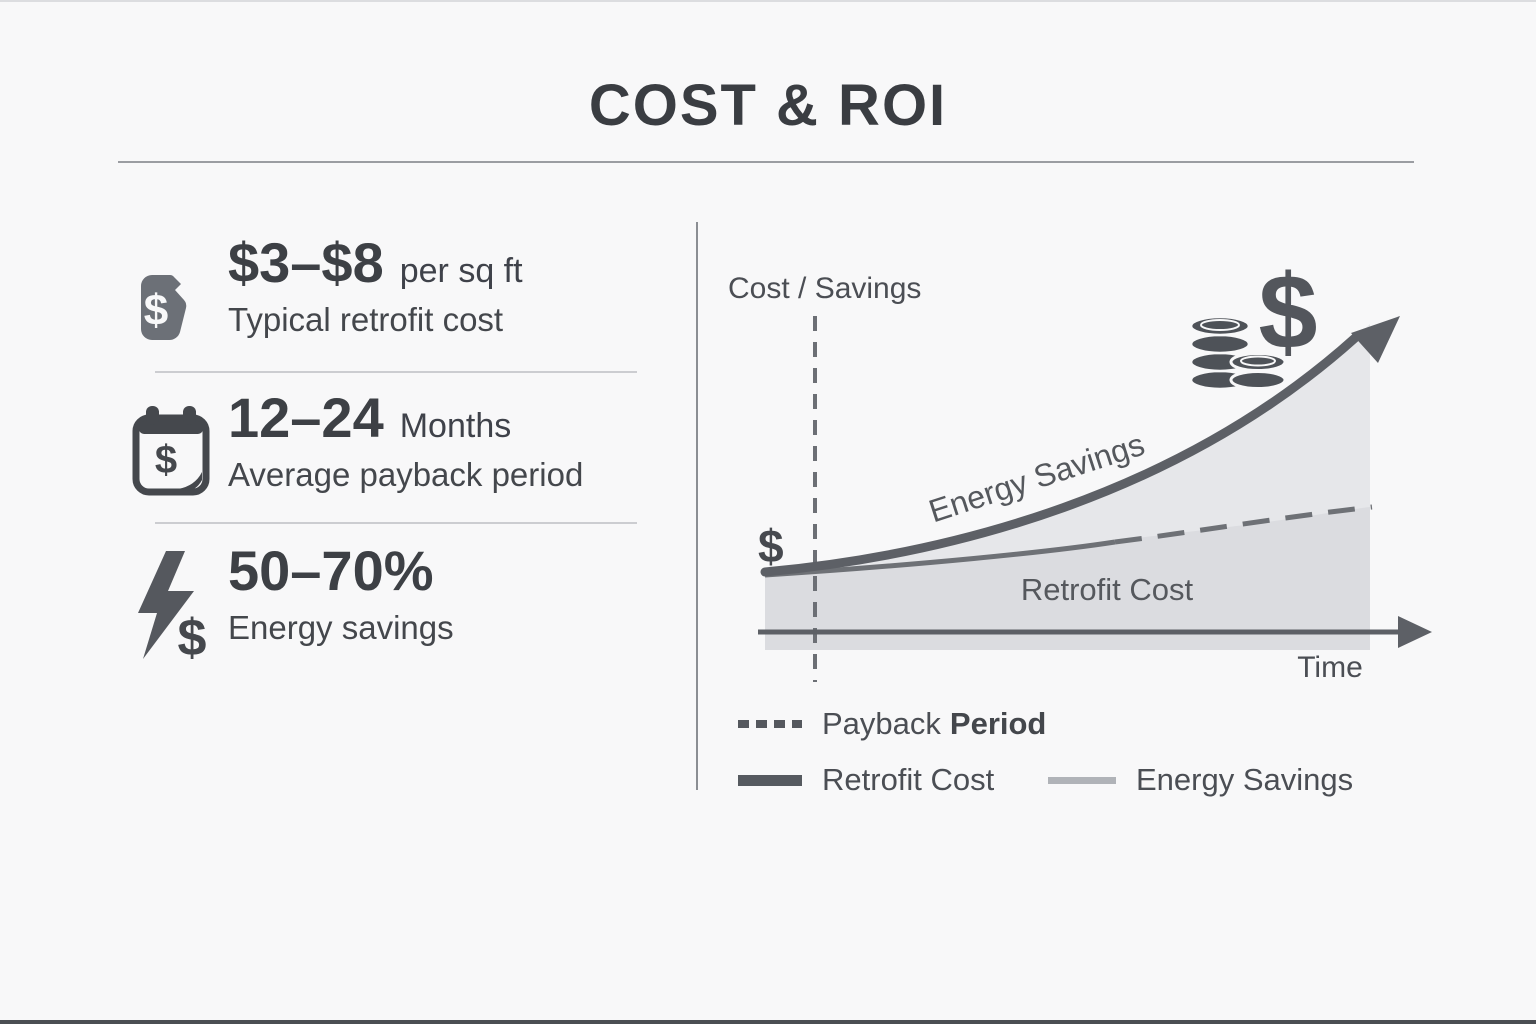 This screenshot has width=1536, height=1024. Describe the element at coordinates (998, 723) in the screenshot. I see `legend-label-bold: Period` at that location.